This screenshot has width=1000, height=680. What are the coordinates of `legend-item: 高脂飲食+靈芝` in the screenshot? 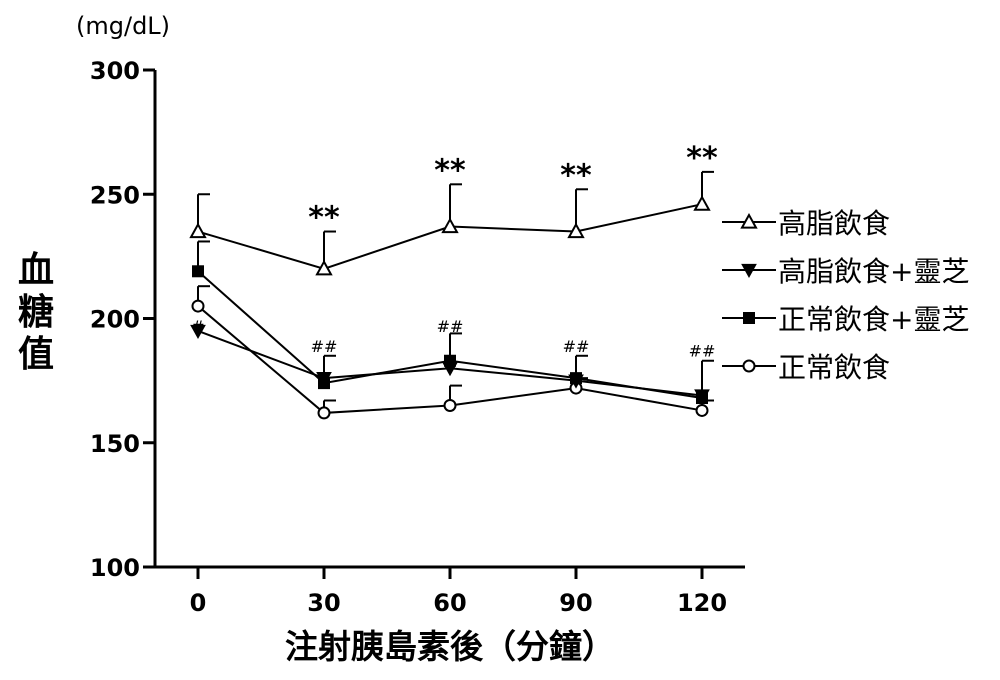 It's located at (845, 270).